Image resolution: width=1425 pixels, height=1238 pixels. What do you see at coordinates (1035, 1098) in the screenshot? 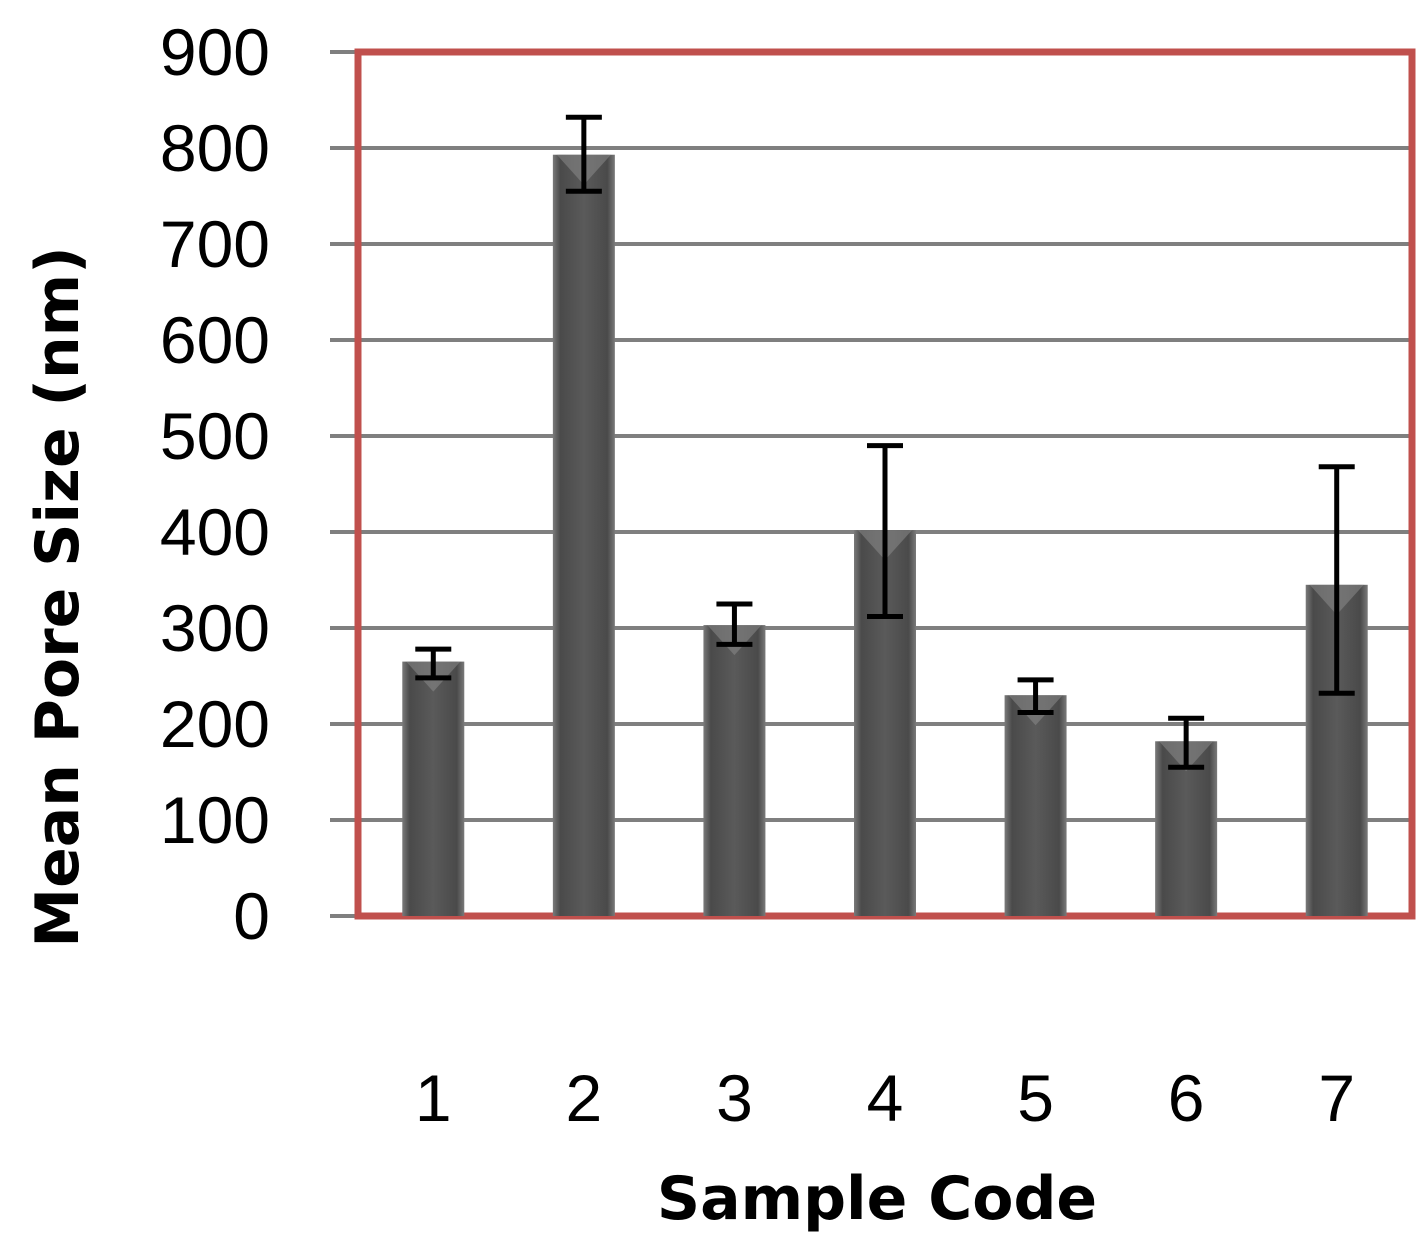
I see `x-tick-label: 5` at bounding box center [1035, 1098].